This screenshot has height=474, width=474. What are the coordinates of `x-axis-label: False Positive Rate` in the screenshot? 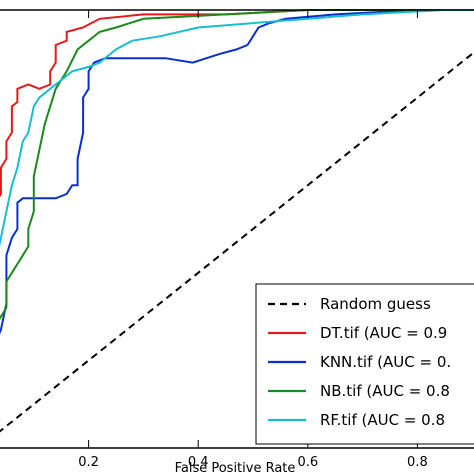 It's located at (235, 467).